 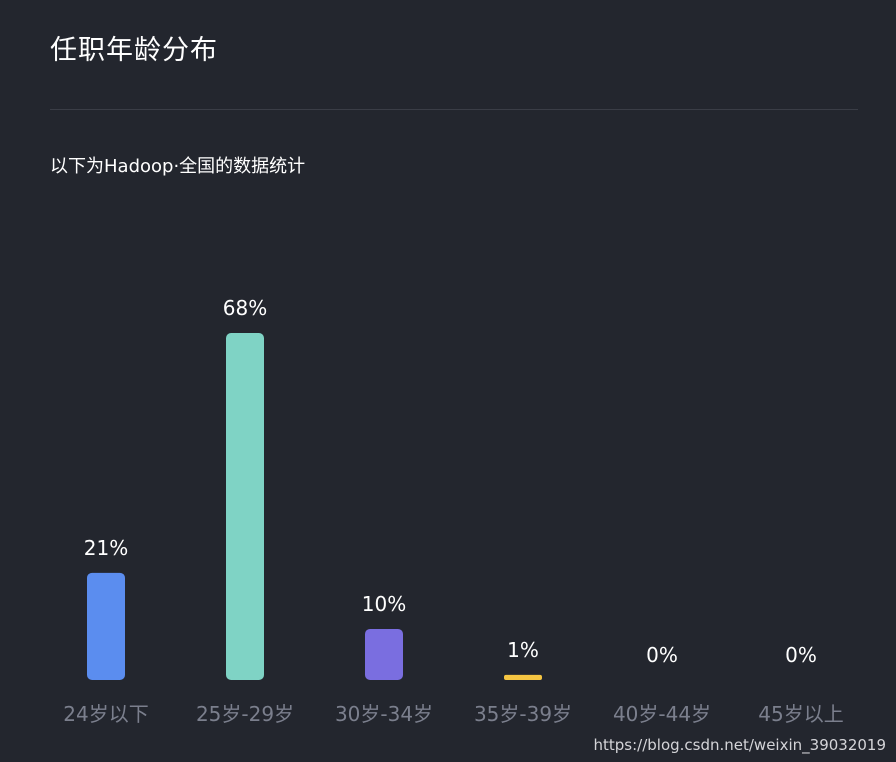 What do you see at coordinates (739, 745) in the screenshot?
I see `watermark: https://blog.csdn.net/weixin_39032019` at bounding box center [739, 745].